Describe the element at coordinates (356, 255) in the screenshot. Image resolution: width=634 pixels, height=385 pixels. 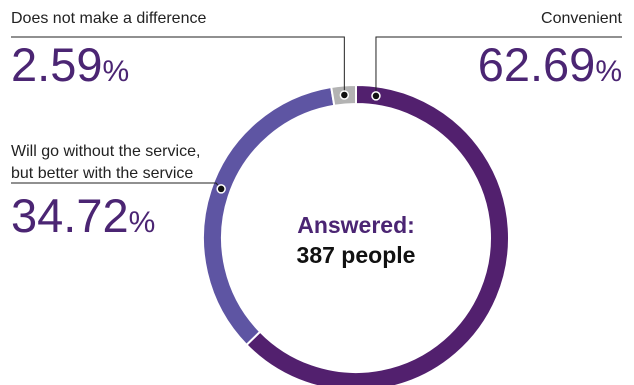
I see `center-count: 387 people` at that location.